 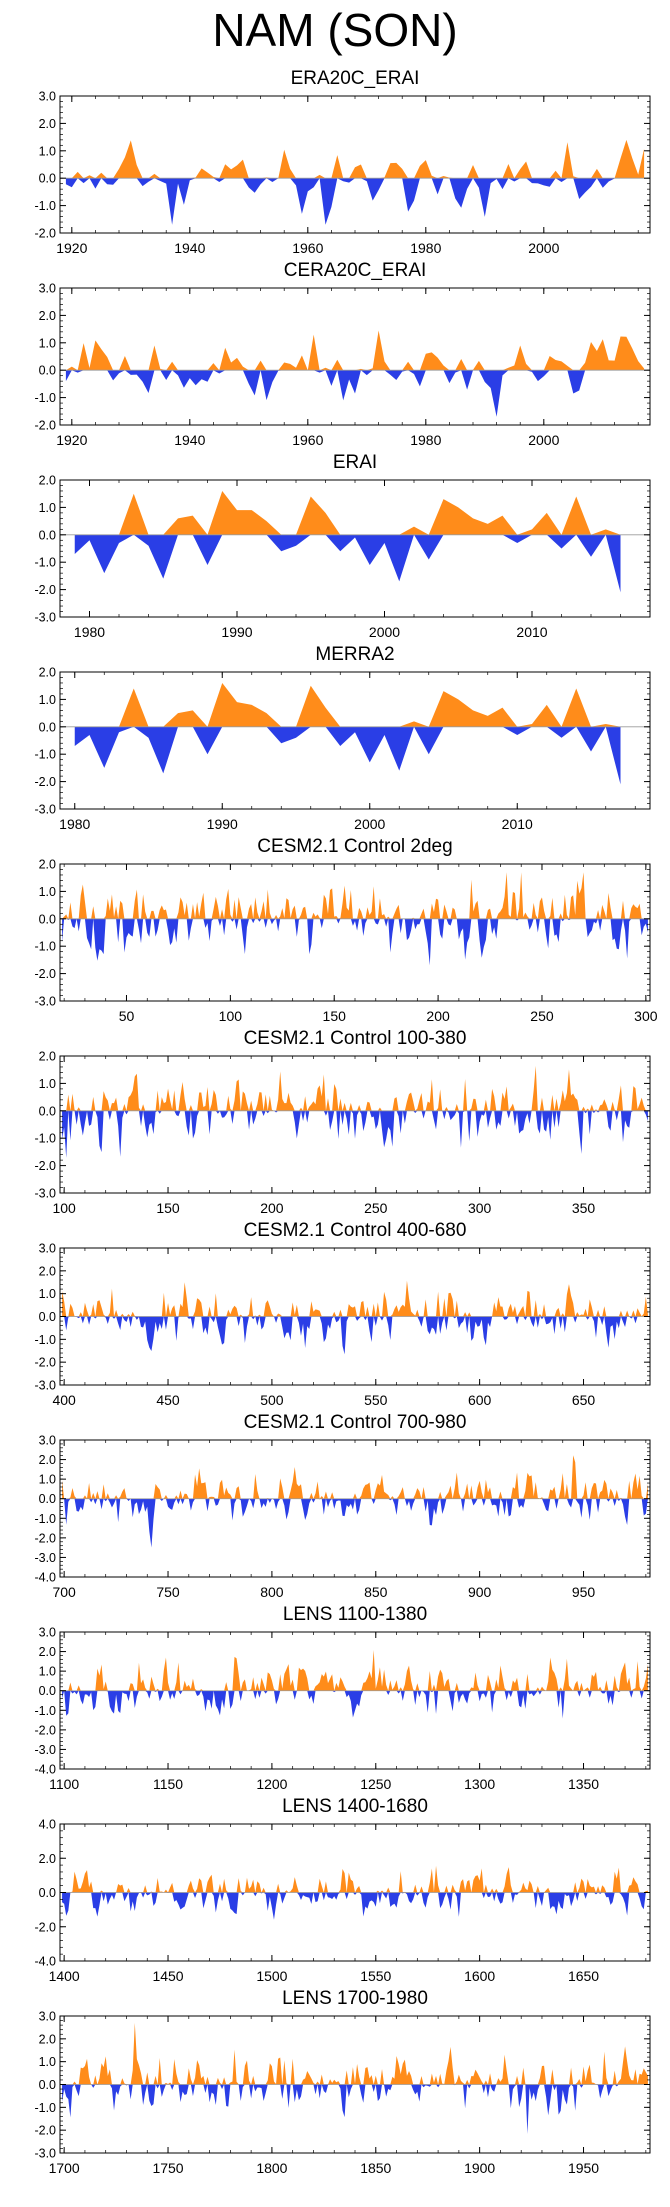 I want to click on x-tick-label: 1600, so click(x=479, y=1976).